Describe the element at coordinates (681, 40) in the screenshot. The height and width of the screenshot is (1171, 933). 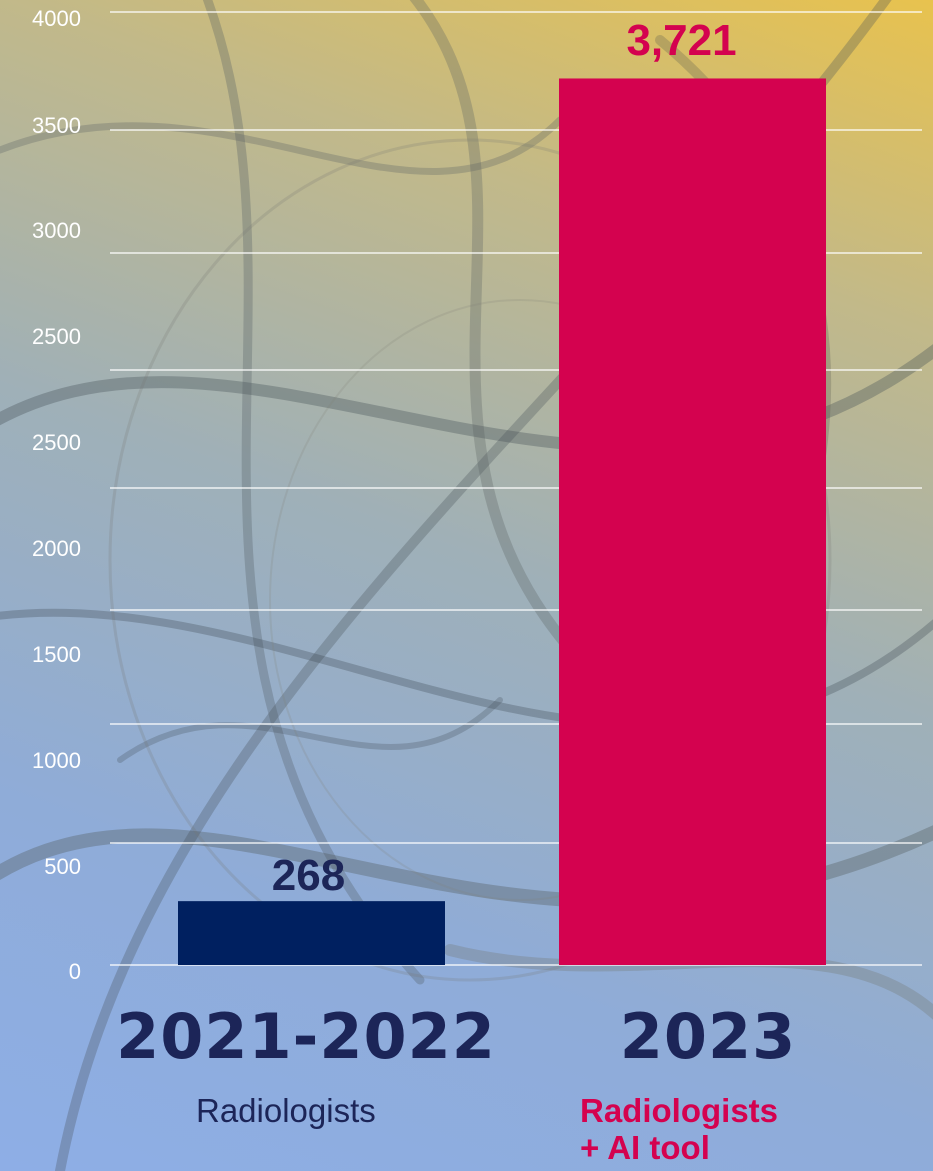
I see `data-label: 3,721` at that location.